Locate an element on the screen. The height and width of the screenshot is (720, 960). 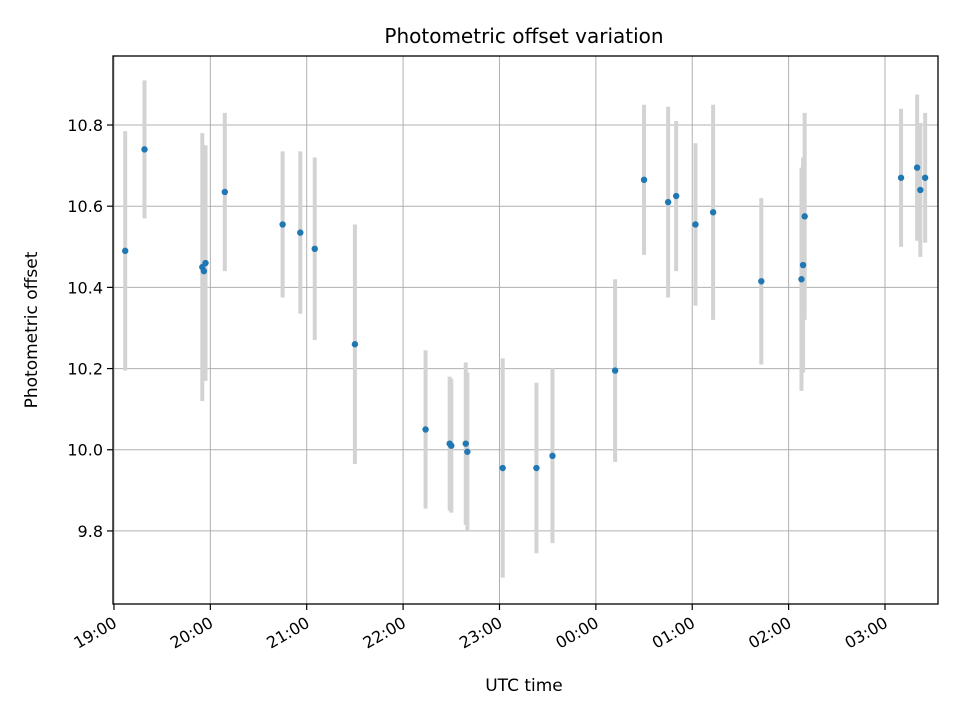
chart-title: Photometric offset variation is located at coordinates (523, 36).